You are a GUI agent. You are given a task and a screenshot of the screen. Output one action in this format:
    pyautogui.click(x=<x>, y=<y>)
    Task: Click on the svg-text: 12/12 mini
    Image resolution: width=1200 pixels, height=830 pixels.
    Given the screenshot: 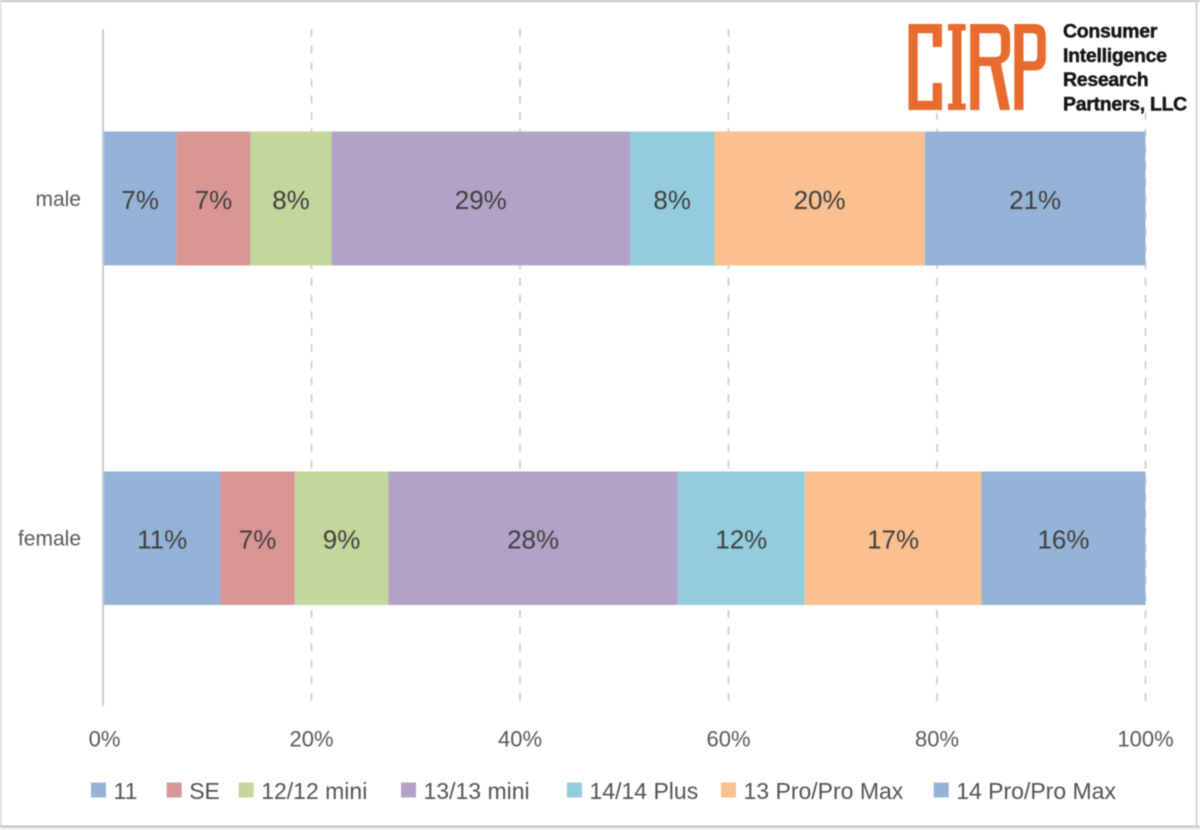 What is the action you would take?
    pyautogui.click(x=314, y=791)
    